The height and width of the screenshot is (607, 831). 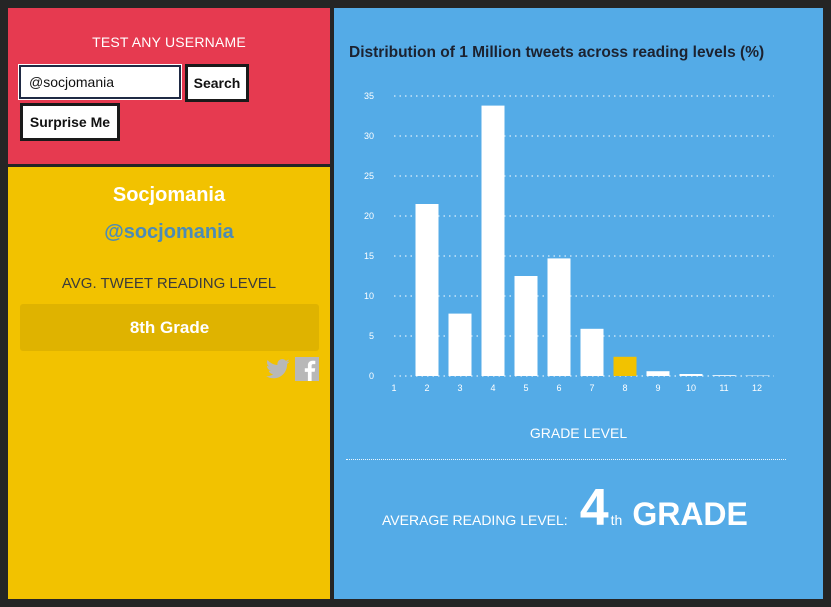 What do you see at coordinates (492, 388) in the screenshot?
I see `x-tick-label: 4` at bounding box center [492, 388].